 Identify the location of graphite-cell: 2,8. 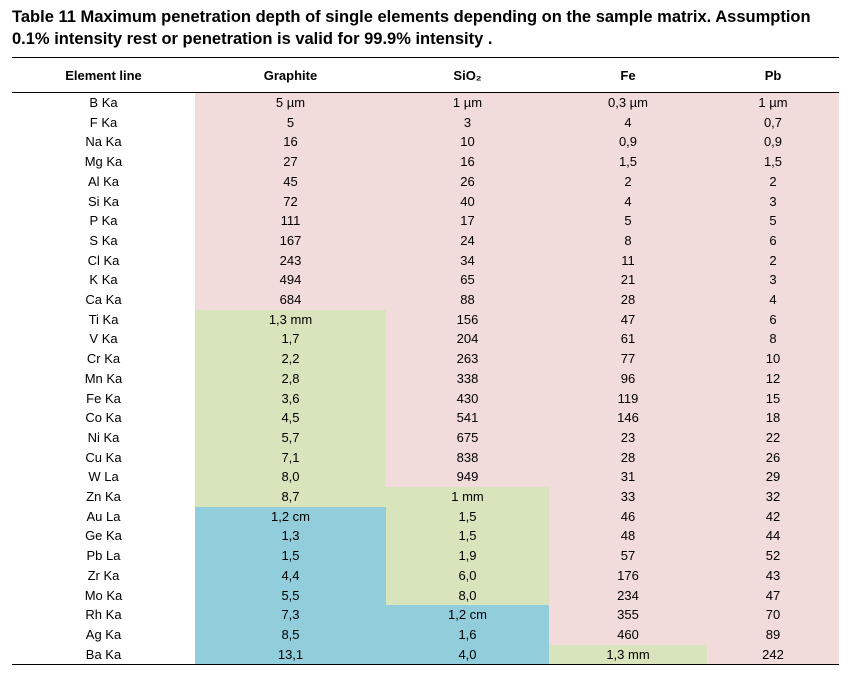
(290, 378).